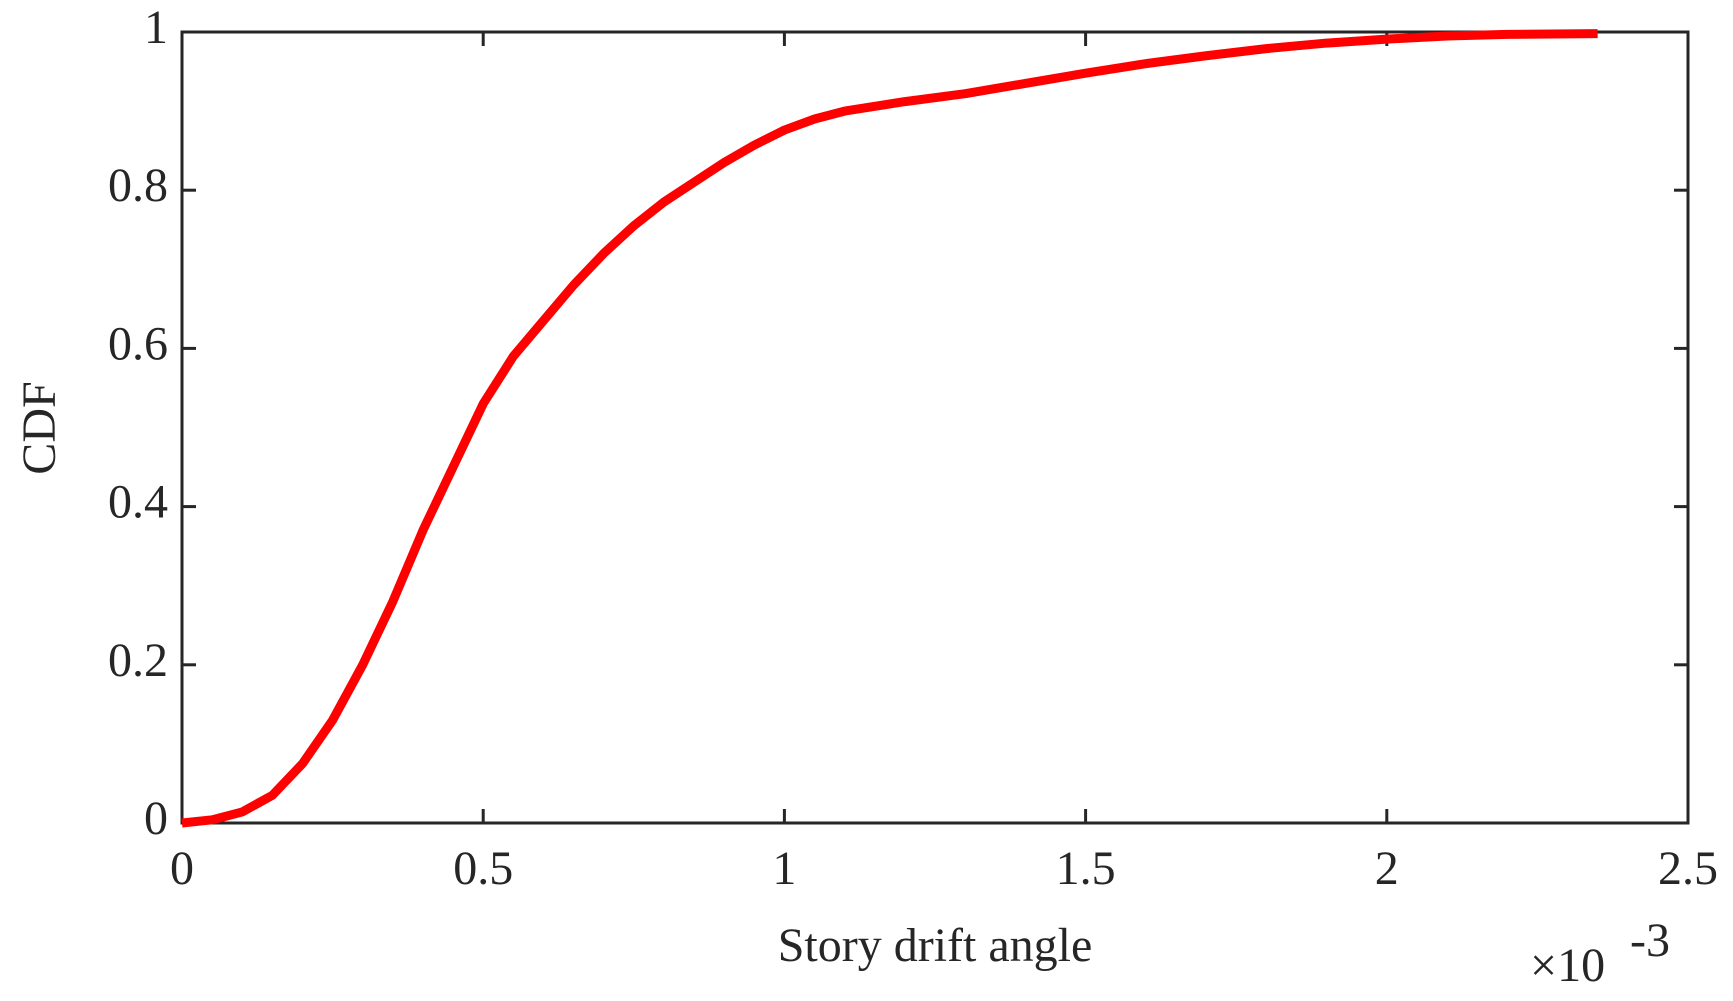 The height and width of the screenshot is (1001, 1733). What do you see at coordinates (784, 868) in the screenshot?
I see `x-tick-label: 1` at bounding box center [784, 868].